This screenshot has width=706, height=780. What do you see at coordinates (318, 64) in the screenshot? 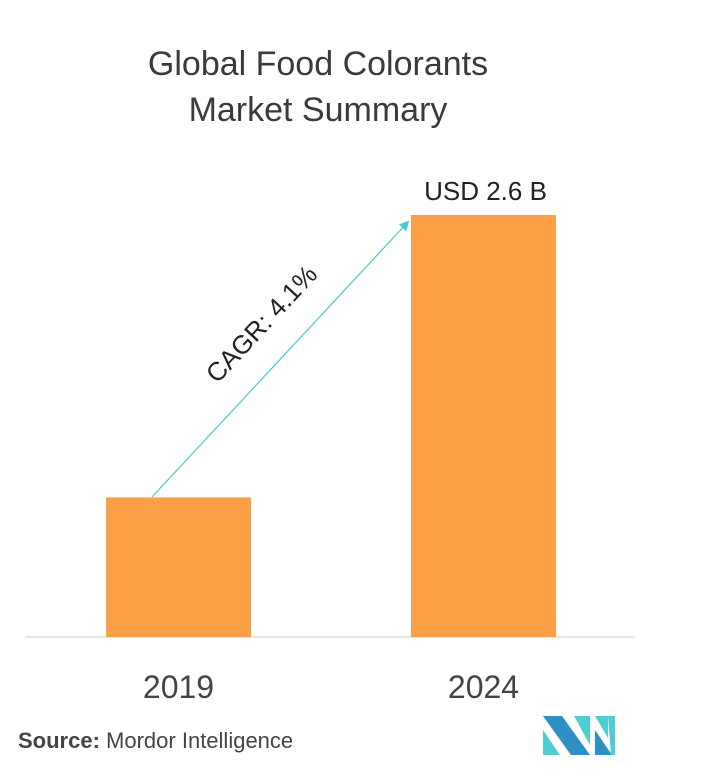
I see `chart-title-line1: Global Food Colorants` at bounding box center [318, 64].